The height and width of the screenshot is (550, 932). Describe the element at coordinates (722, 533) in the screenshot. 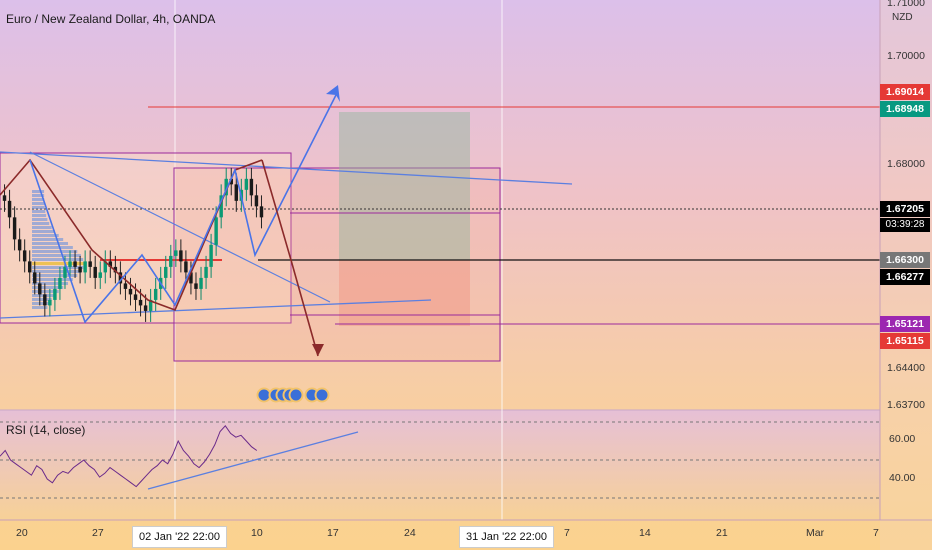

I see `time-tick: 21` at that location.